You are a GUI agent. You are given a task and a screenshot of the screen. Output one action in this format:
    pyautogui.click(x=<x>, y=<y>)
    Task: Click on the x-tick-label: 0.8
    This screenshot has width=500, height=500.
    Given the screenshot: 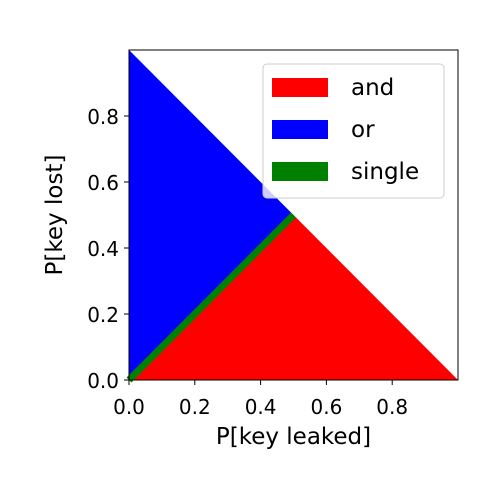 What is the action you would take?
    pyautogui.click(x=392, y=407)
    